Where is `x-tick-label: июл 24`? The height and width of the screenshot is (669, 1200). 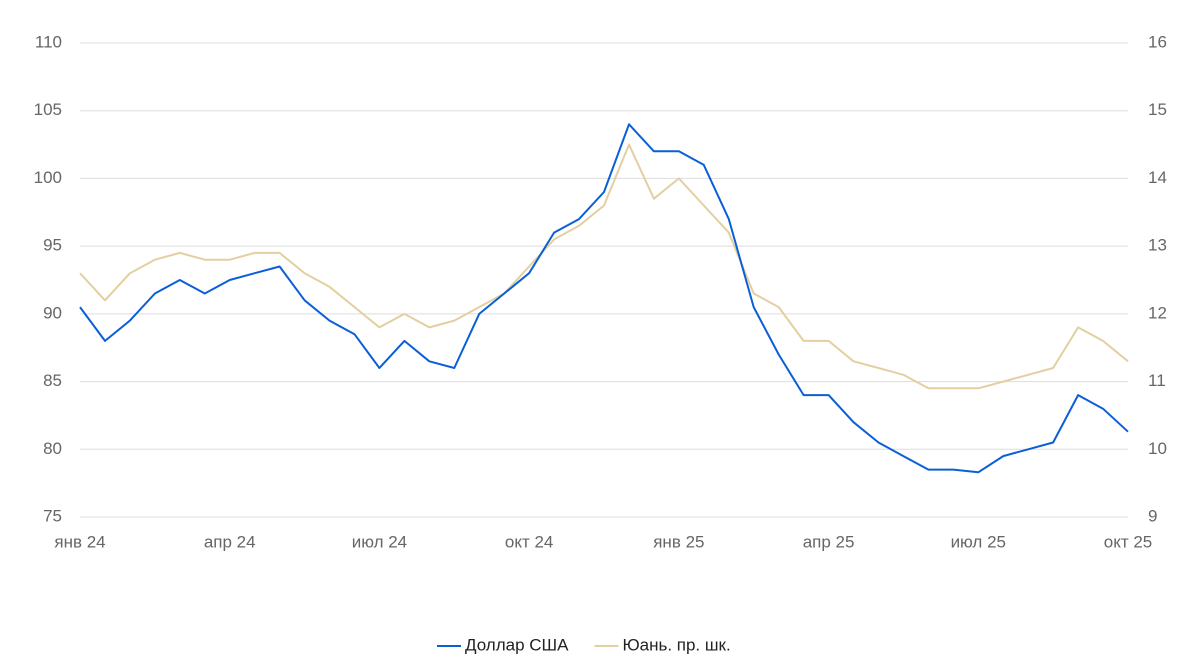 x-tick-label: июл 24 is located at coordinates (379, 541).